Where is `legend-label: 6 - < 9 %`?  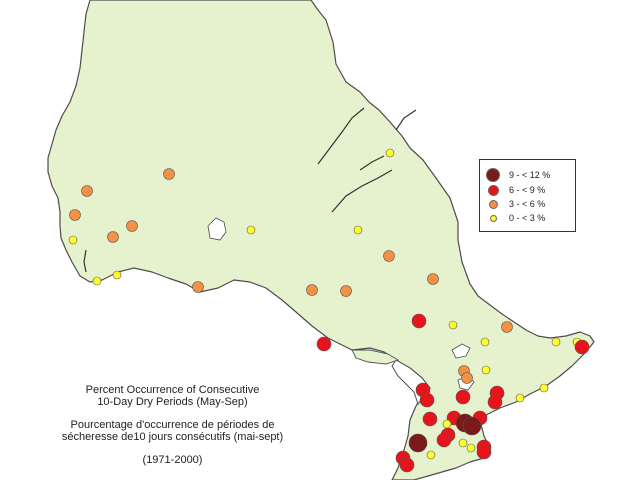
legend-label: 6 - < 9 % is located at coordinates (527, 190).